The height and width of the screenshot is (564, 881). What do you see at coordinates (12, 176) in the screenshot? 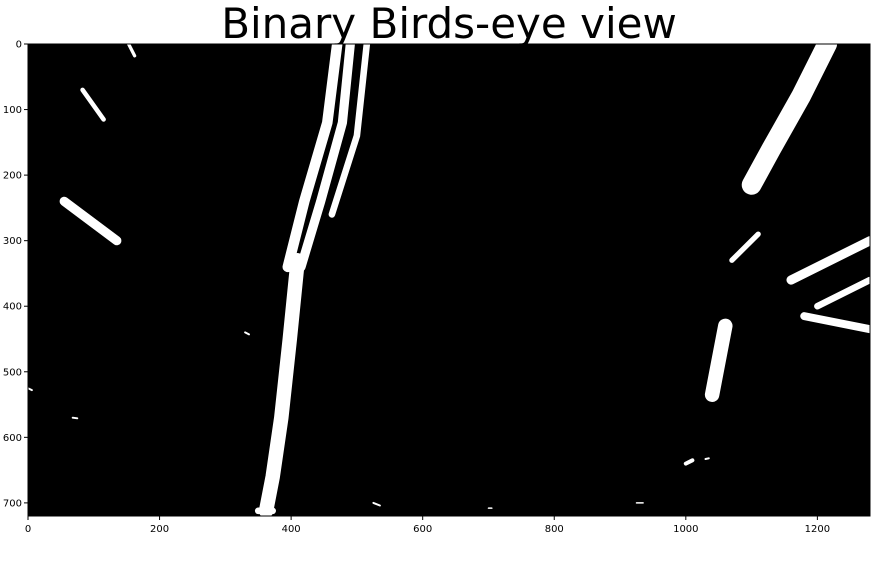
I see `y-tick-label: 200` at bounding box center [12, 176].